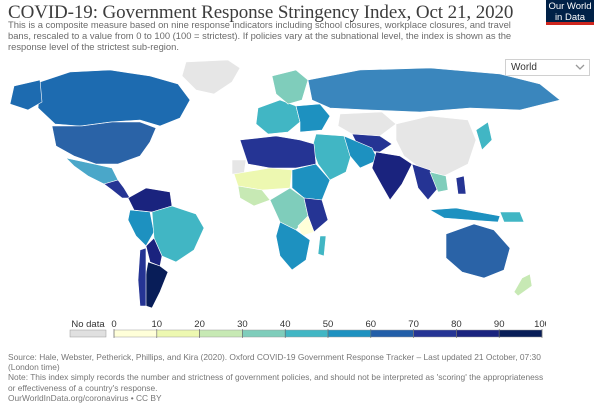 This screenshot has height=403, width=600. I want to click on region-southeast-asia, so click(426, 182).